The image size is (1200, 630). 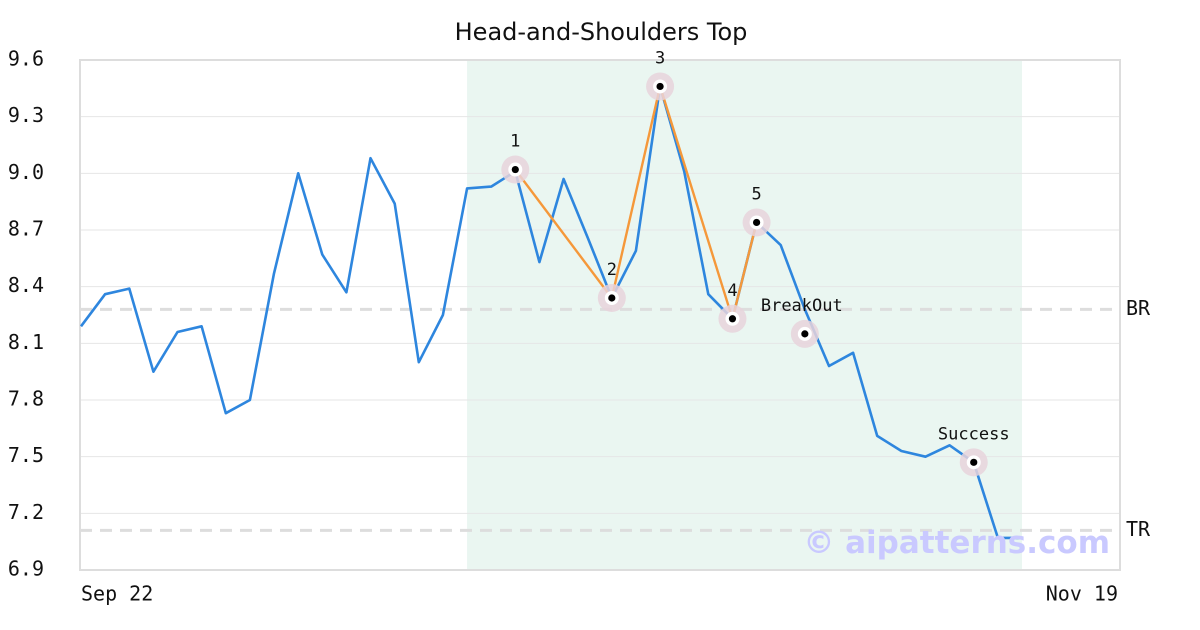 I want to click on marker-label: 1, so click(x=515, y=142).